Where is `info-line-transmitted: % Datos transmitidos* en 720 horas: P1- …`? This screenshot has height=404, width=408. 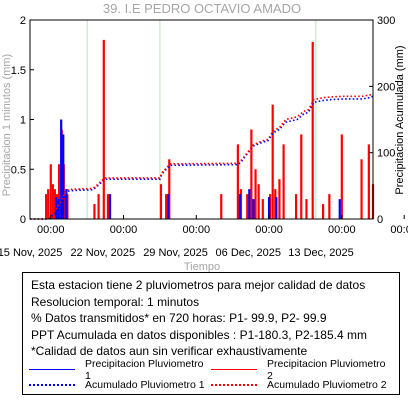 info-line-transmitted: % Datos transmitidos* en 720 horas: P1- … is located at coordinates (179, 318).